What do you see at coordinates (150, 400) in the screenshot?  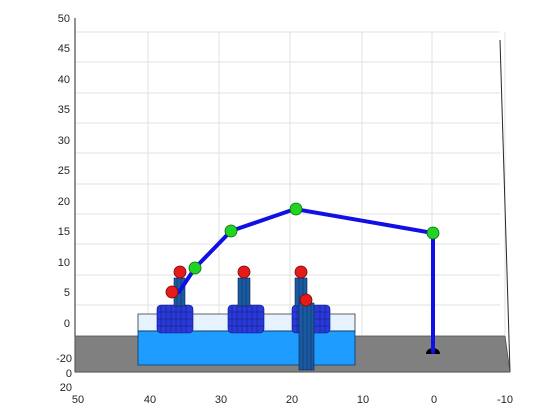 I see `x-tick: 40` at bounding box center [150, 400].